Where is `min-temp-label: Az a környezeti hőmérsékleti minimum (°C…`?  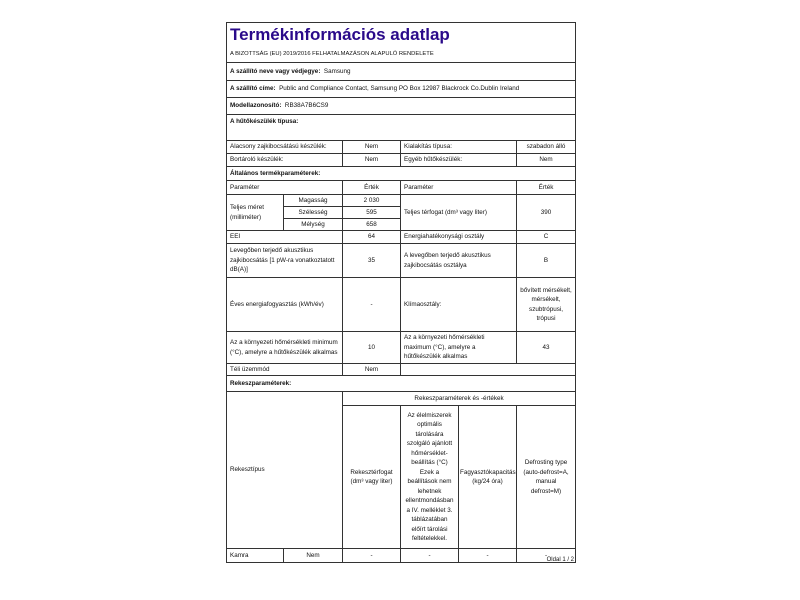
min-temp-label: Az a környezeti hőmérsékleti minimum (°C… is located at coordinates (284, 347).